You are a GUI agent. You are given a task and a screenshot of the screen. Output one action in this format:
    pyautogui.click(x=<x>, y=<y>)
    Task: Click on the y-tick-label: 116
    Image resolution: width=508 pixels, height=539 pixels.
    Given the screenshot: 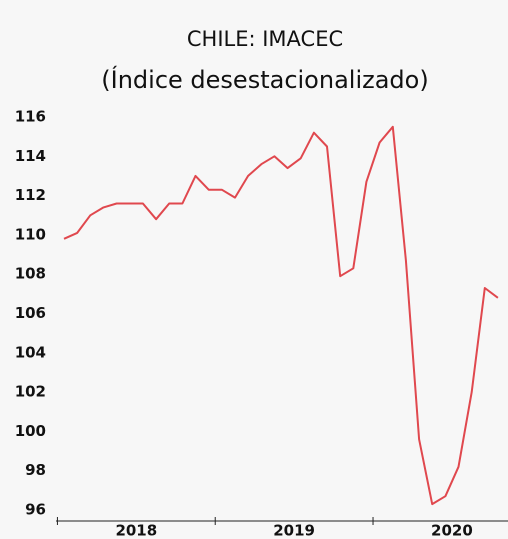 What is the action you would take?
    pyautogui.click(x=30, y=117)
    